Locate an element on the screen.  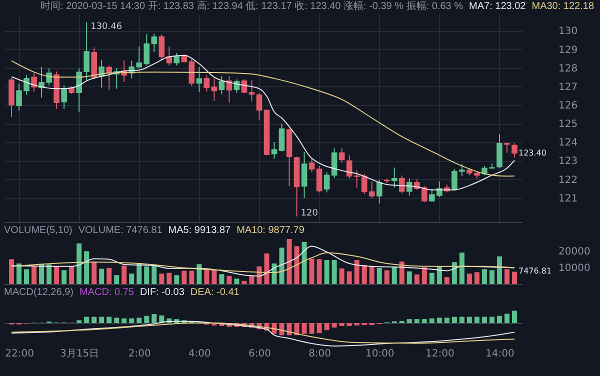
text: MA10: 9877.79 is located at coordinates (270, 230).